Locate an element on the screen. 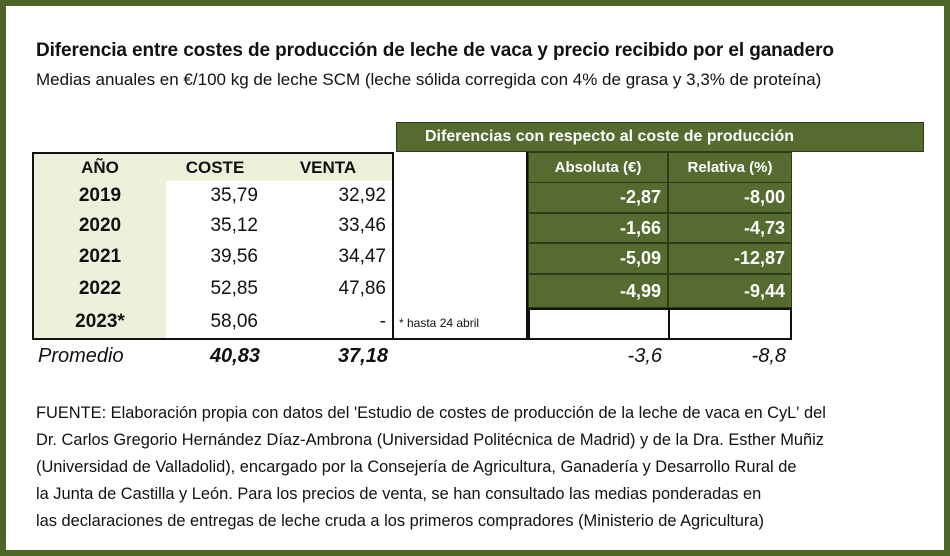  header-year: AÑO is located at coordinates (100, 167).